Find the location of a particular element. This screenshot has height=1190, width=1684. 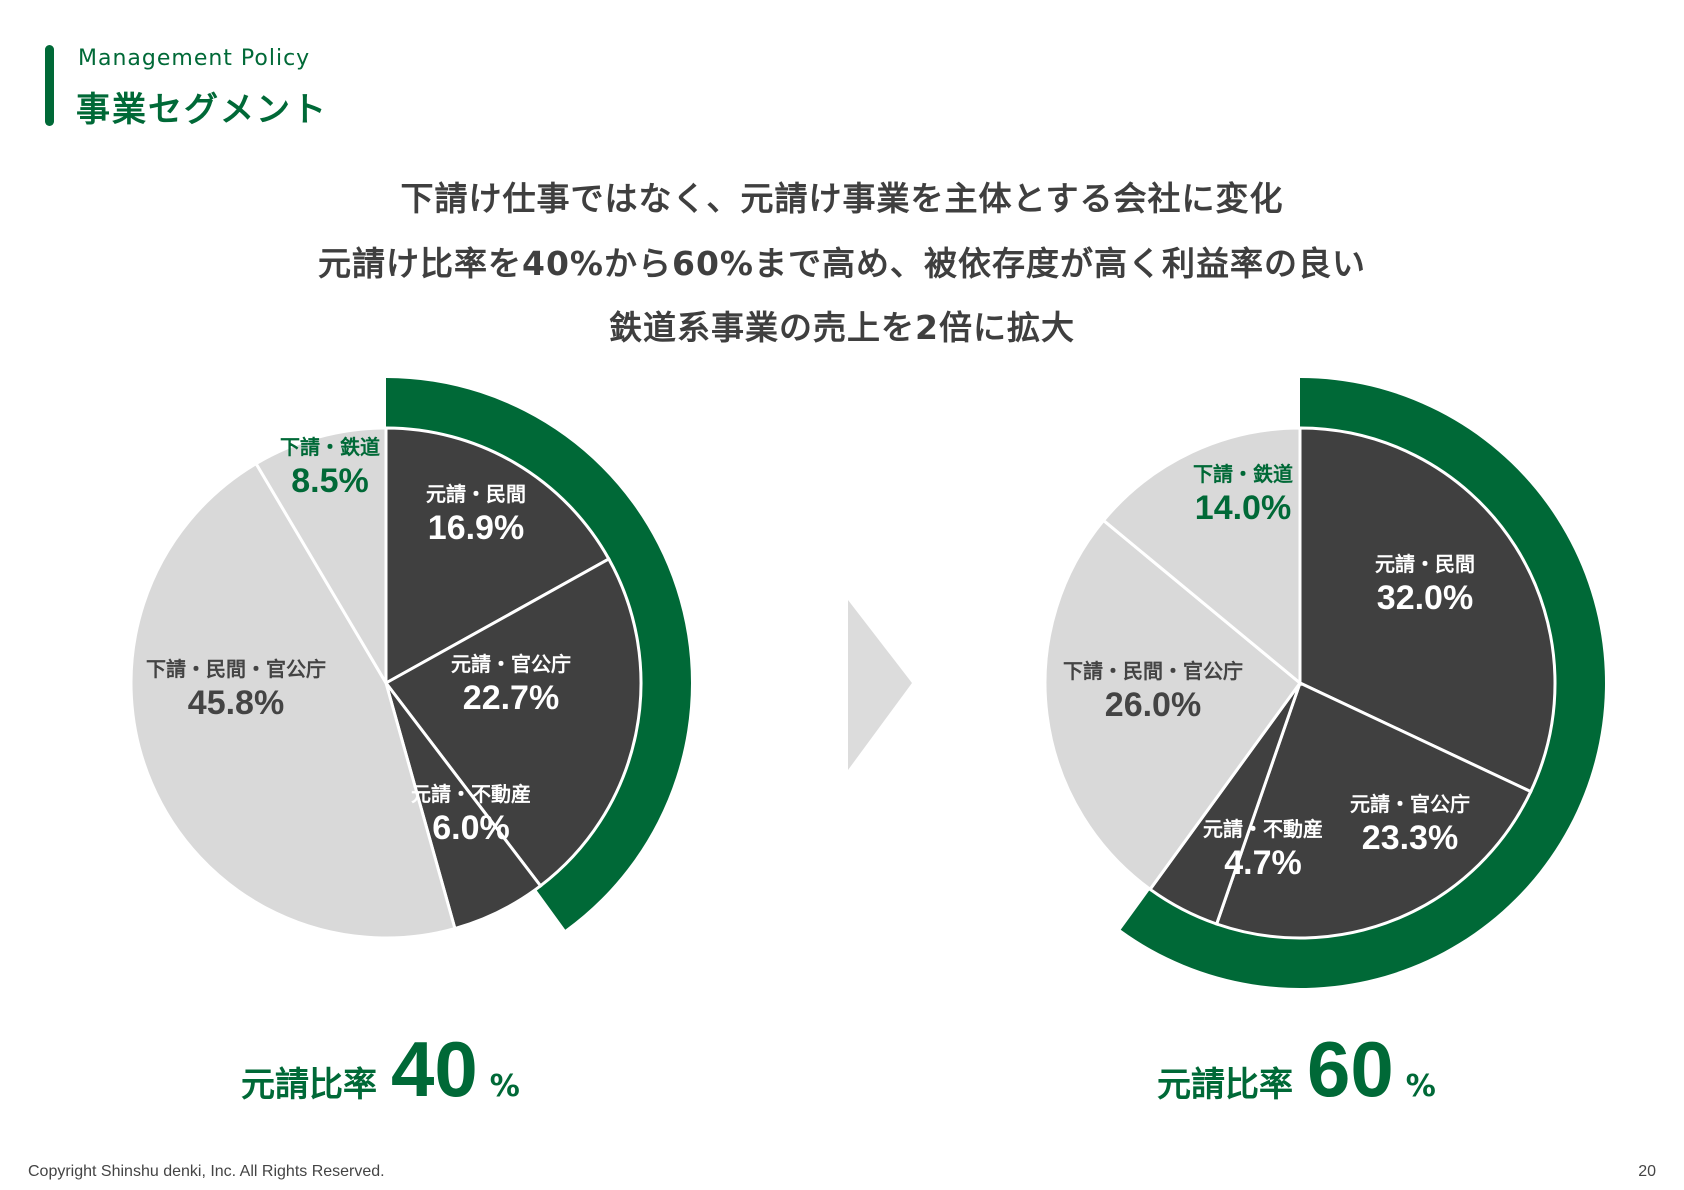

title-accent-bar is located at coordinates (49, 85).